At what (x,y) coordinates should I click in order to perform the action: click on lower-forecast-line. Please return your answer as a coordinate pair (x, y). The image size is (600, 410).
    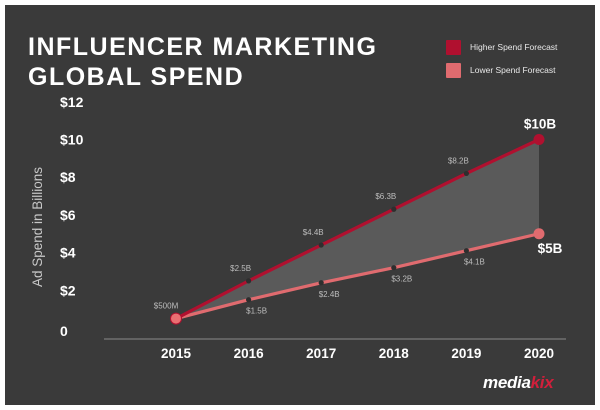
    Looking at the image, I should click on (357, 276).